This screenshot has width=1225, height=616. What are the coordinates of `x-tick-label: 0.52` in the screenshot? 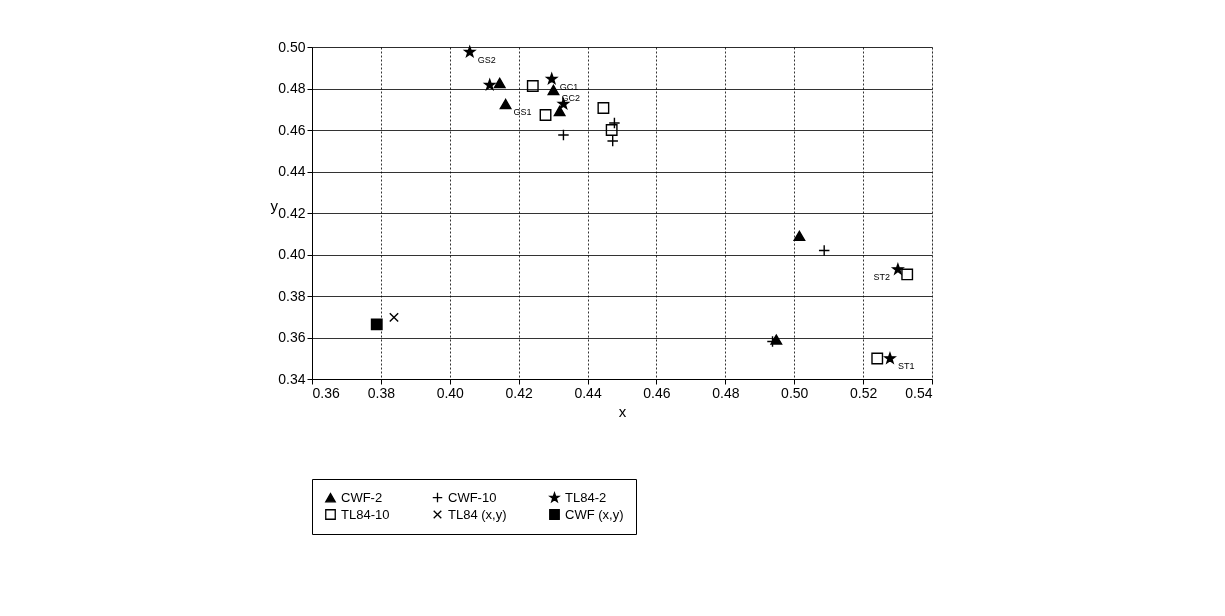 It's located at (863, 392).